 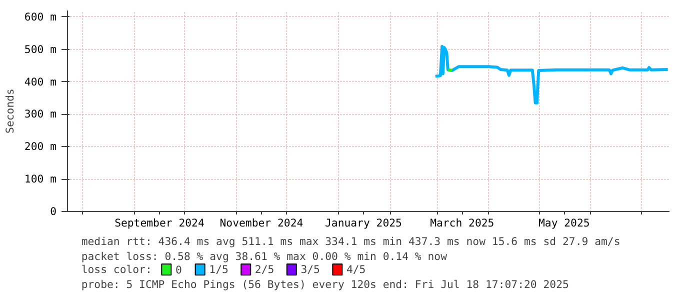 What do you see at coordinates (218, 269) in the screenshot?
I see `legend-label: 1/5` at bounding box center [218, 269].